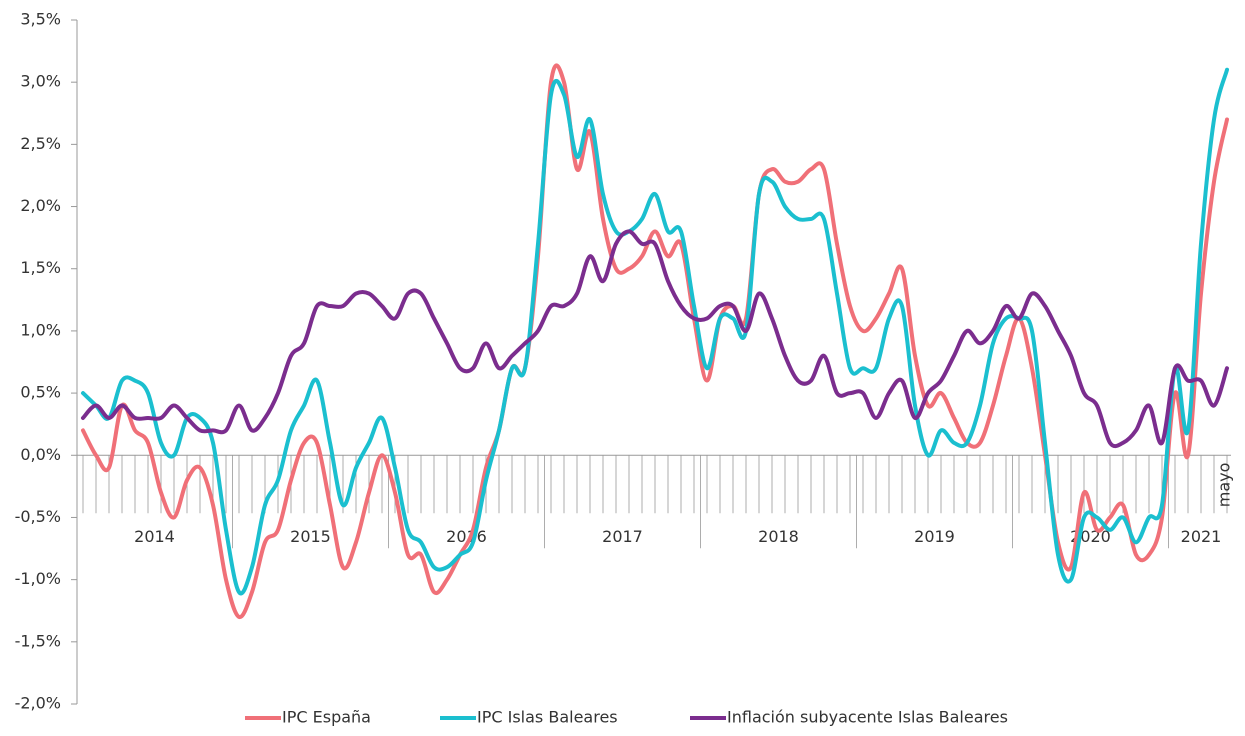  Describe the element at coordinates (40, 19) in the screenshot. I see `y-tick-label: 3,5%` at that location.